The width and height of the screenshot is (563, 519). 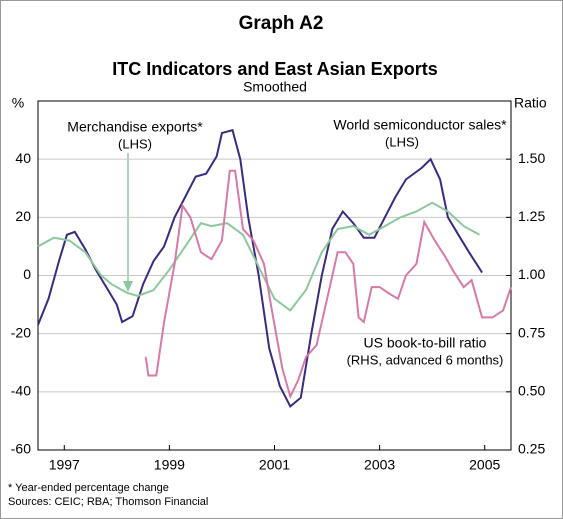 What do you see at coordinates (21, 332) in the screenshot?
I see `y-tick-label: -20` at bounding box center [21, 332].